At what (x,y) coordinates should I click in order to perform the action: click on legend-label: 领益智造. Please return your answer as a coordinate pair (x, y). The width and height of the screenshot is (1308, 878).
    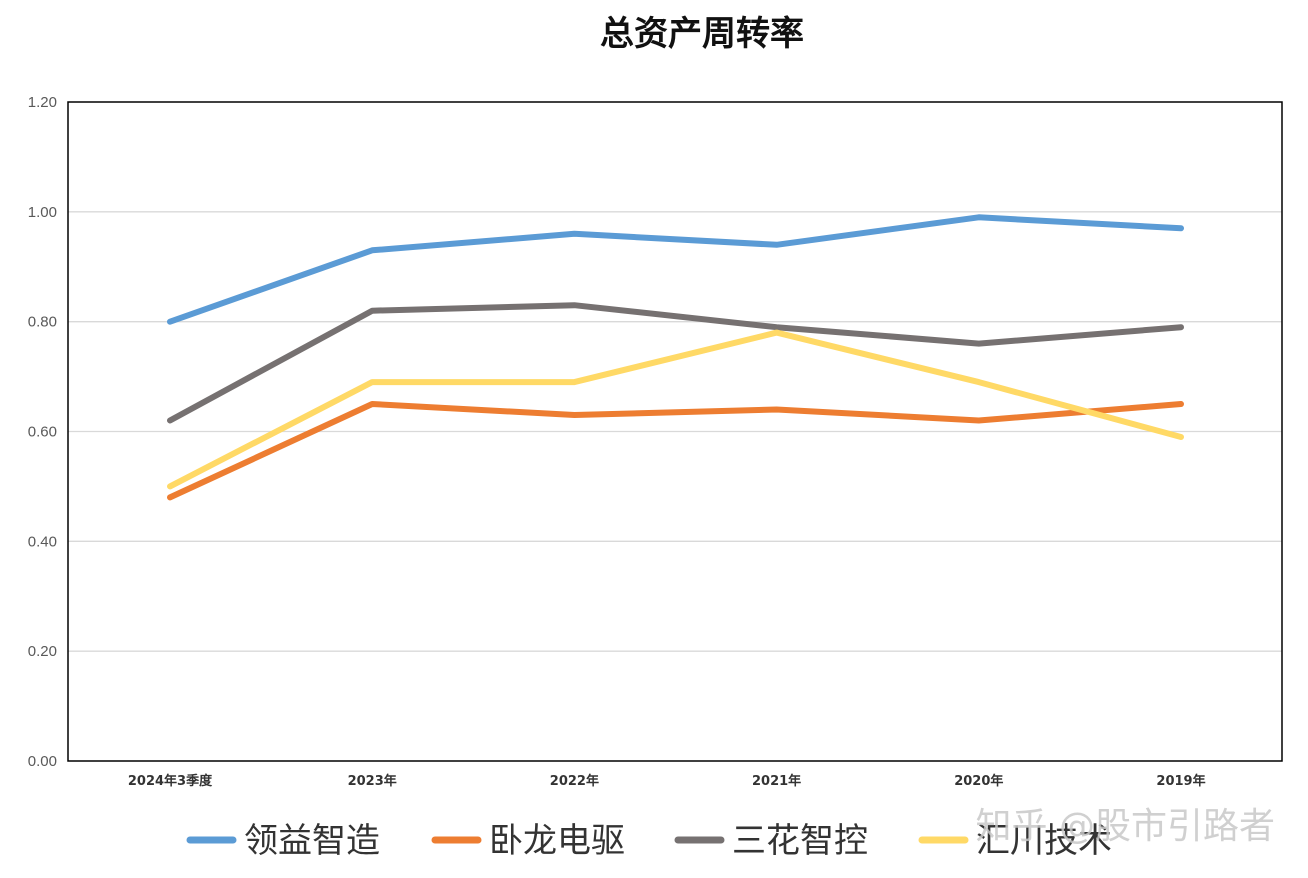
    Looking at the image, I should click on (312, 841).